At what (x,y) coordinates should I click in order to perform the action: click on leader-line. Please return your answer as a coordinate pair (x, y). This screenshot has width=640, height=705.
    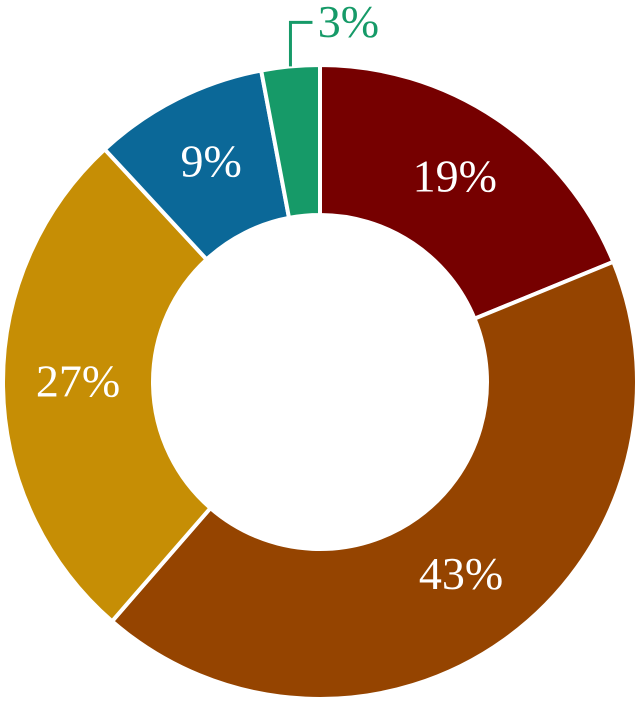
    Looking at the image, I should click on (300, 43).